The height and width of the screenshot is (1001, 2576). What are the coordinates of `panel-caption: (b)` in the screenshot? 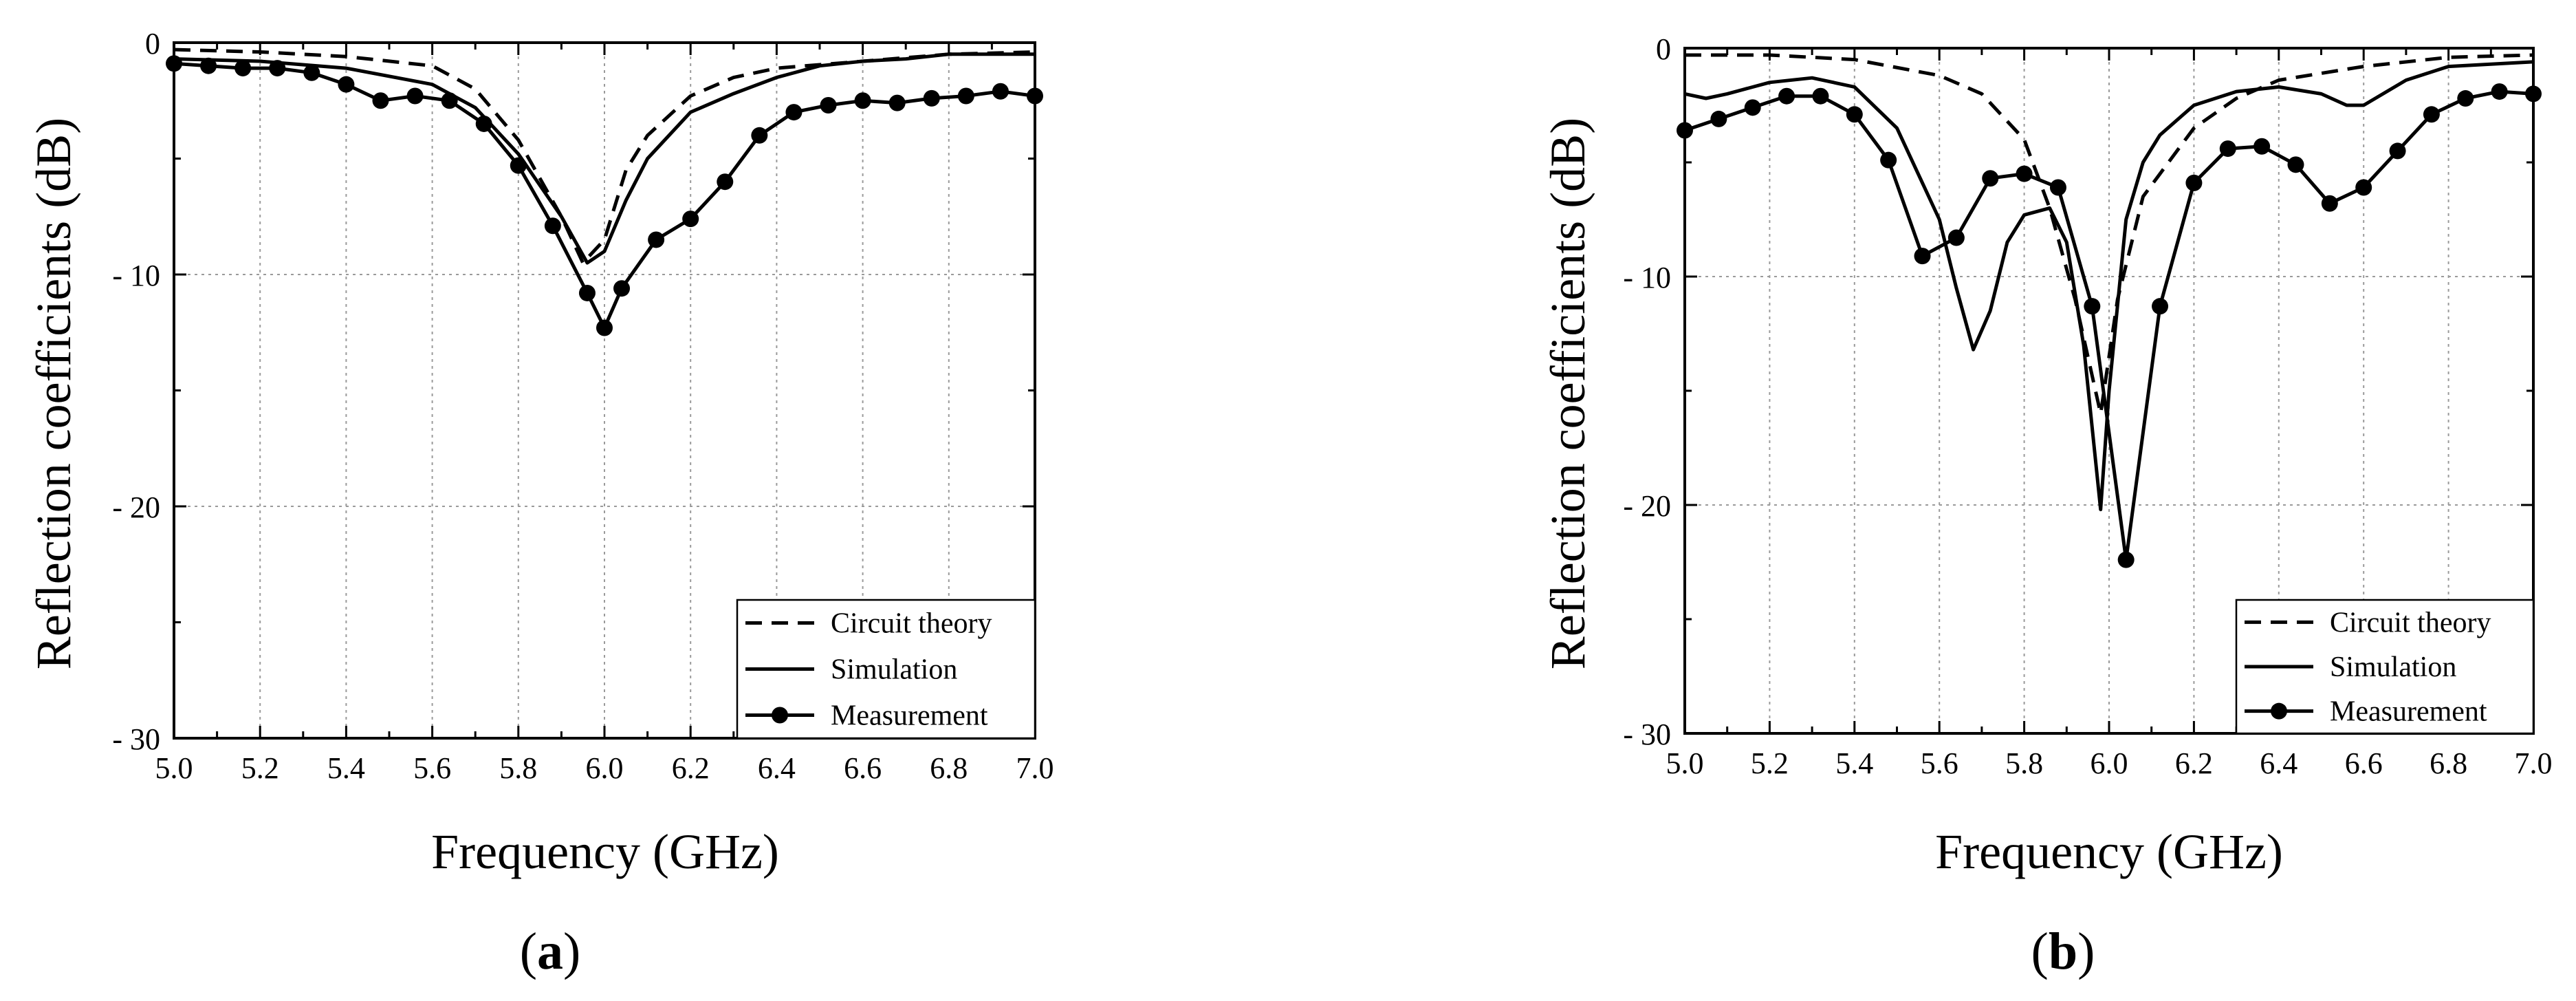 It's located at (2063, 951).